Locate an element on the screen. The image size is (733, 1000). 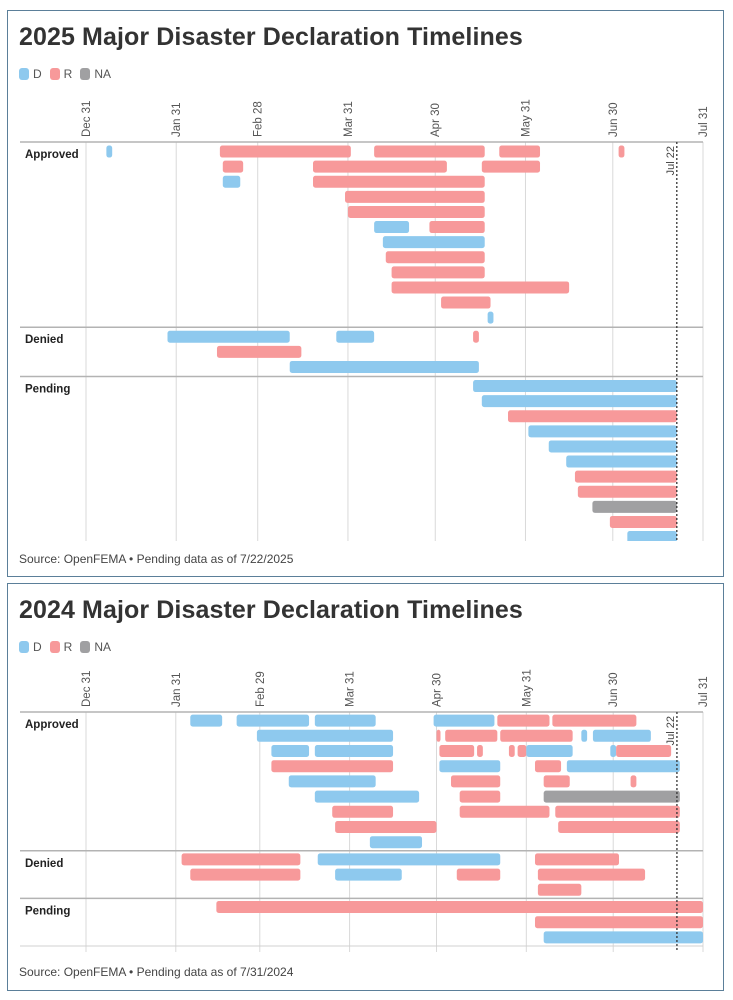
legend-item-d: D is located at coordinates (30, 74).